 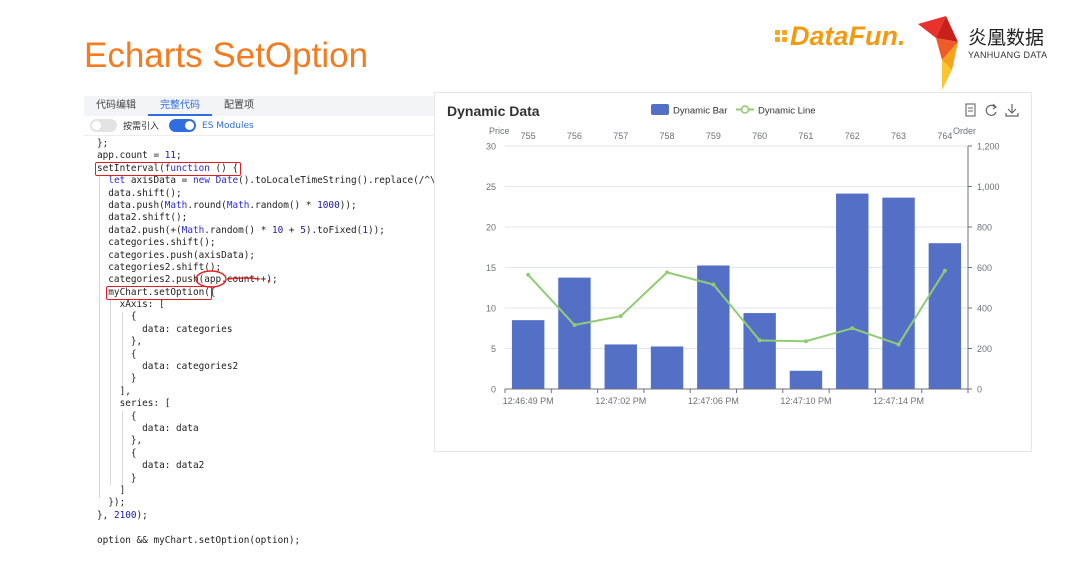 I want to click on y-left-tick-label: 25, so click(x=491, y=187).